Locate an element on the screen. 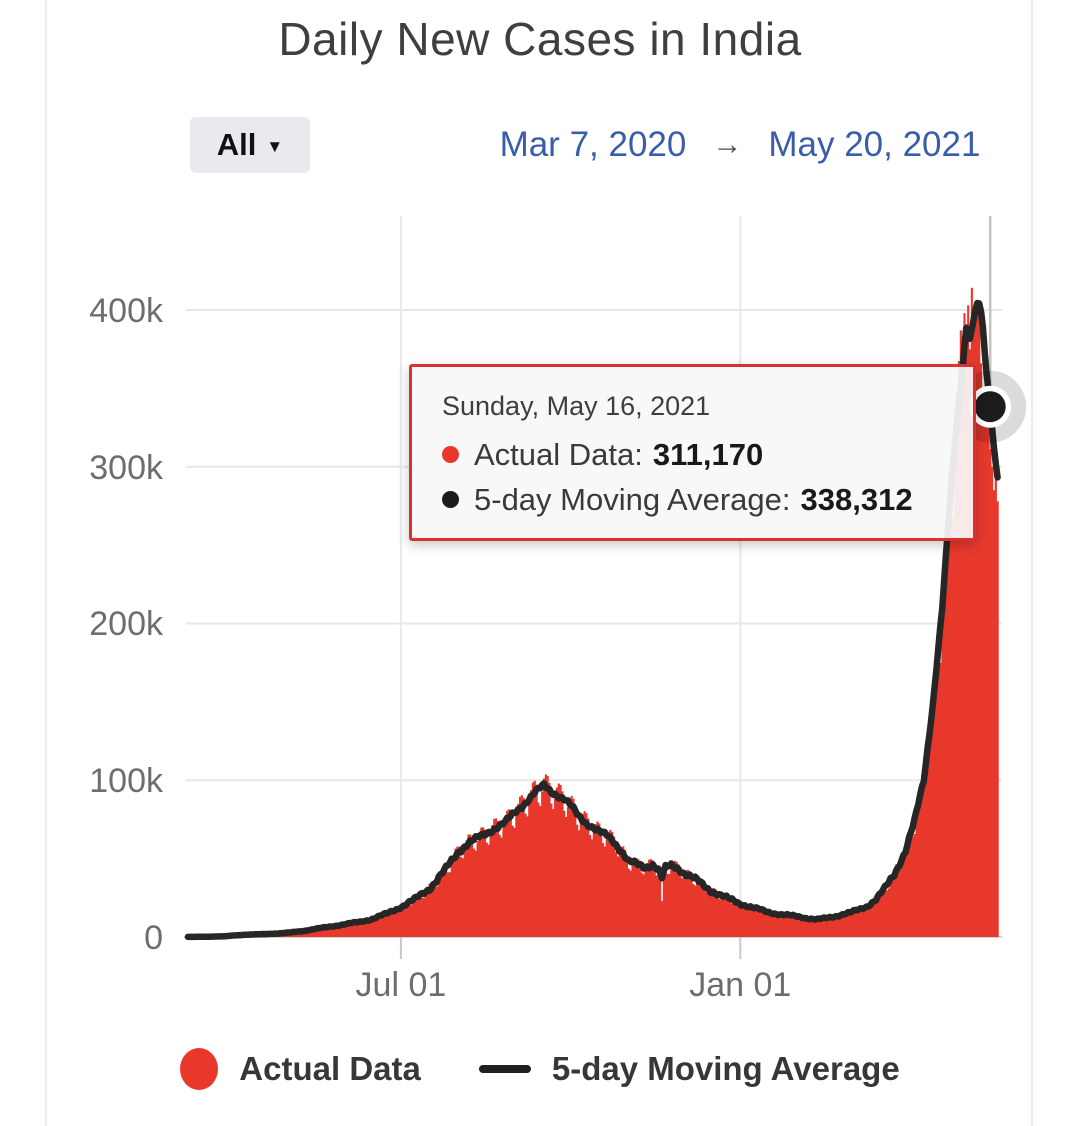 The image size is (1080, 1126). date-range: Mar 7, 2020 → May 20, 2021 is located at coordinates (740, 145).